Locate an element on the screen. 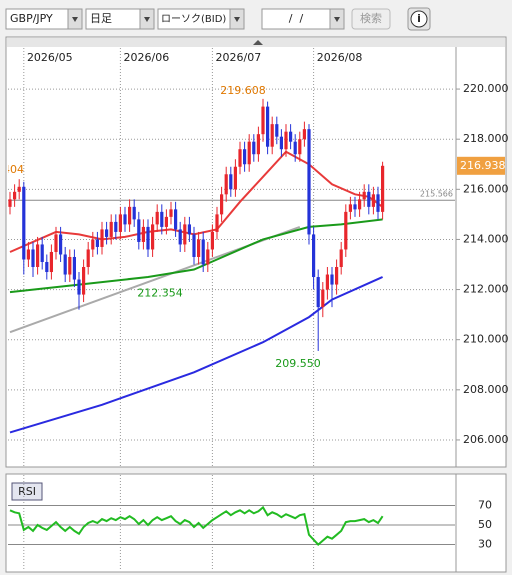  rsi-title: RSI is located at coordinates (27, 491).